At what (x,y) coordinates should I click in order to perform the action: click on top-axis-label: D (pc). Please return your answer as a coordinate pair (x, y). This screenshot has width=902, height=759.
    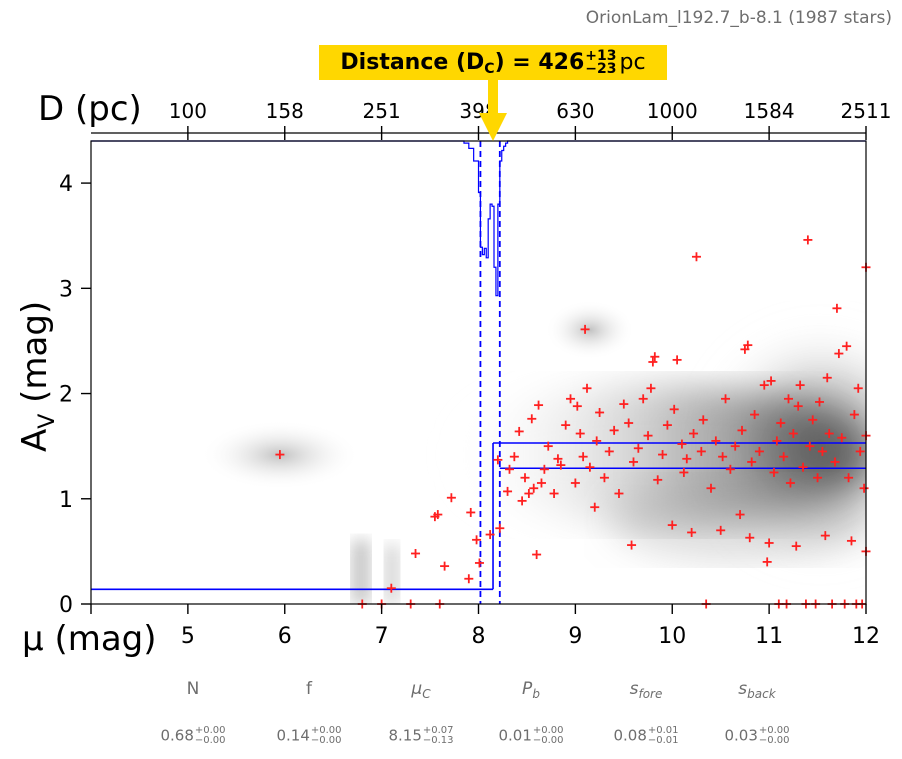
    Looking at the image, I should click on (90, 109).